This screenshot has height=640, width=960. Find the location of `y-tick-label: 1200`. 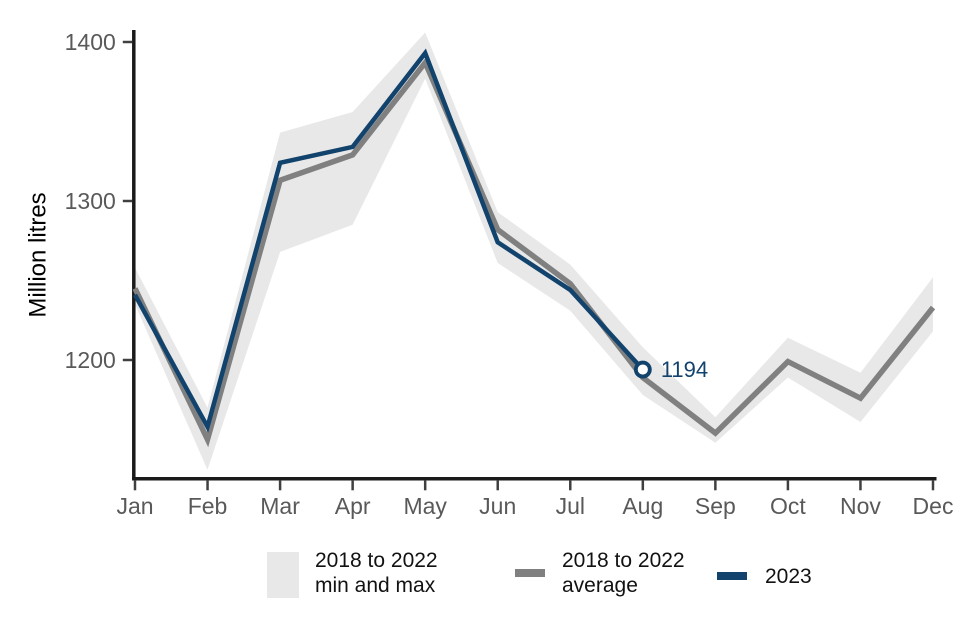

y-tick-label: 1200 is located at coordinates (90, 360).